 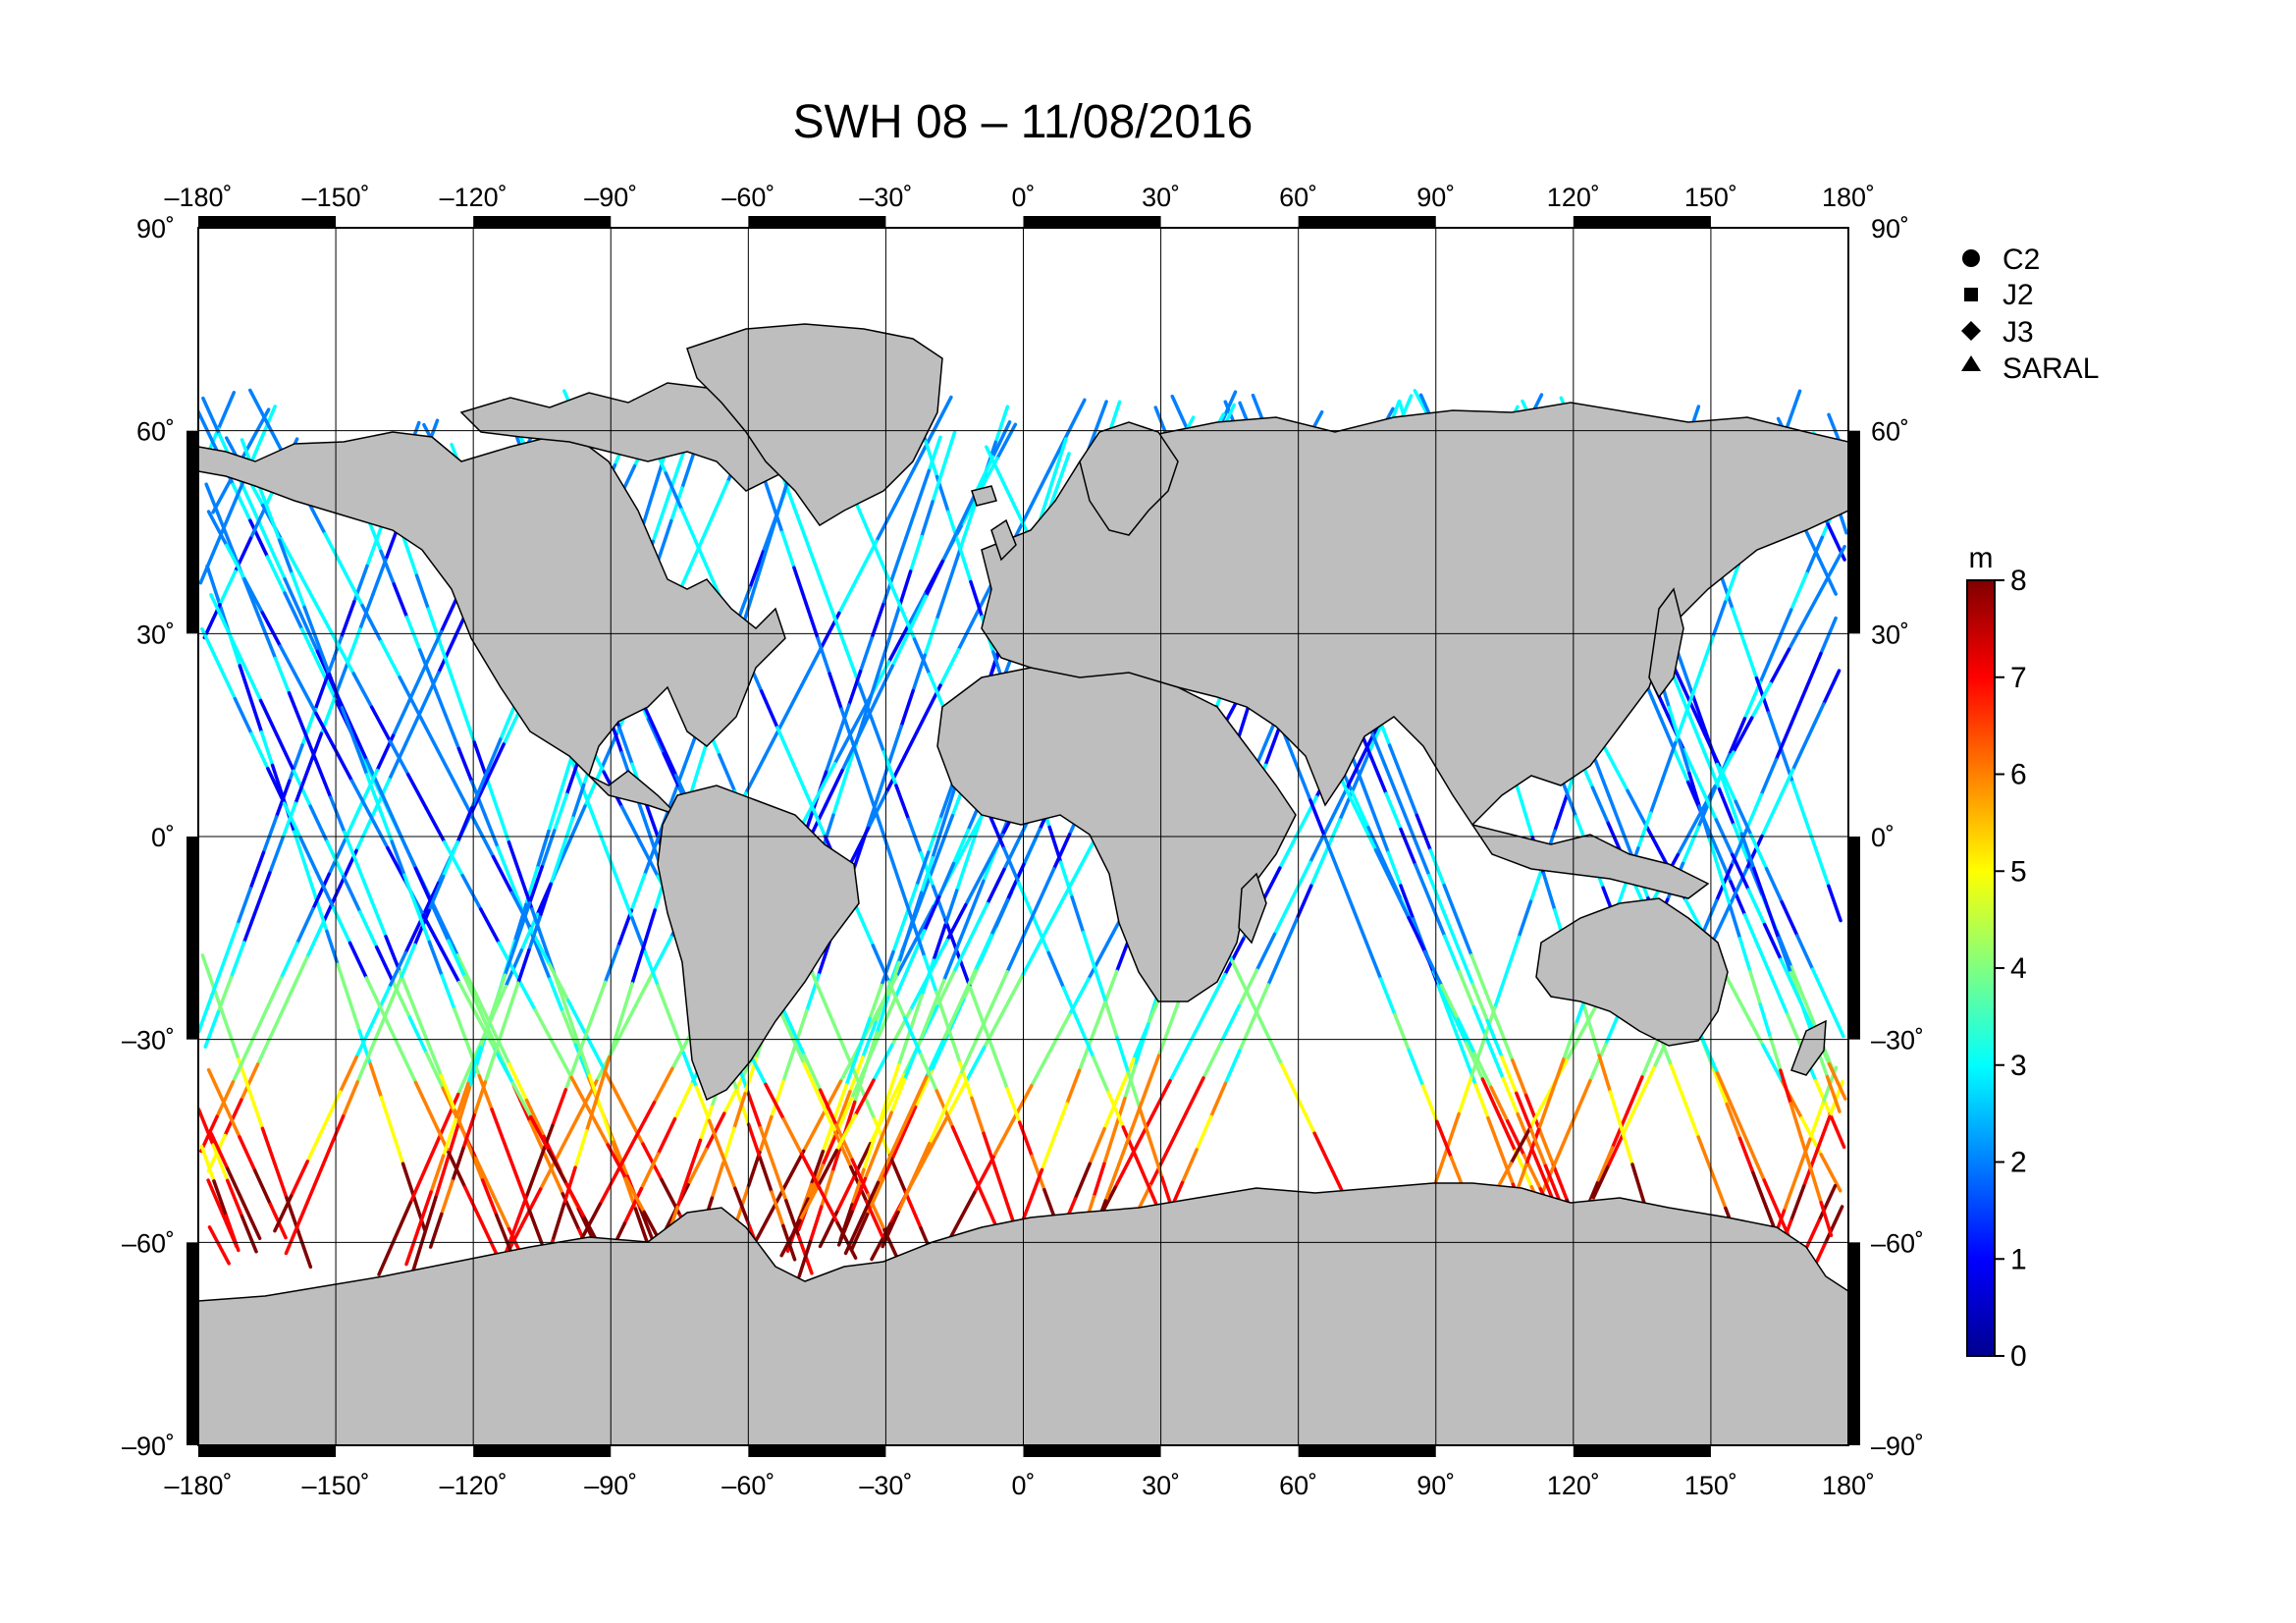 What do you see at coordinates (1161, 1485) in the screenshot?
I see `lon-tick-label-bottom: 30˚` at bounding box center [1161, 1485].